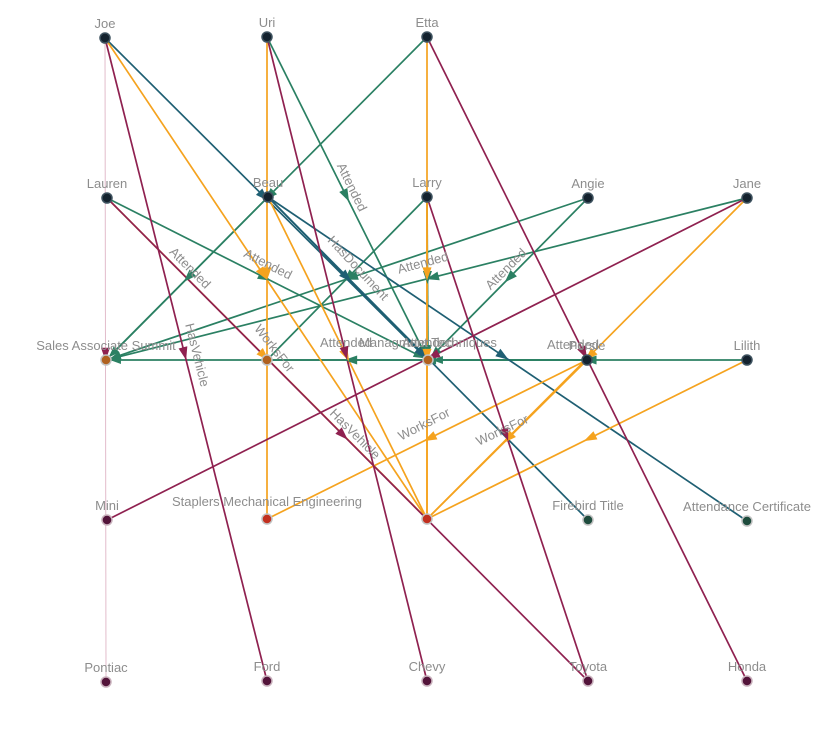 This screenshot has height=733, width=839. I want to click on edge-label-hasvehicle-10: HasVehicle, so click(197, 355).